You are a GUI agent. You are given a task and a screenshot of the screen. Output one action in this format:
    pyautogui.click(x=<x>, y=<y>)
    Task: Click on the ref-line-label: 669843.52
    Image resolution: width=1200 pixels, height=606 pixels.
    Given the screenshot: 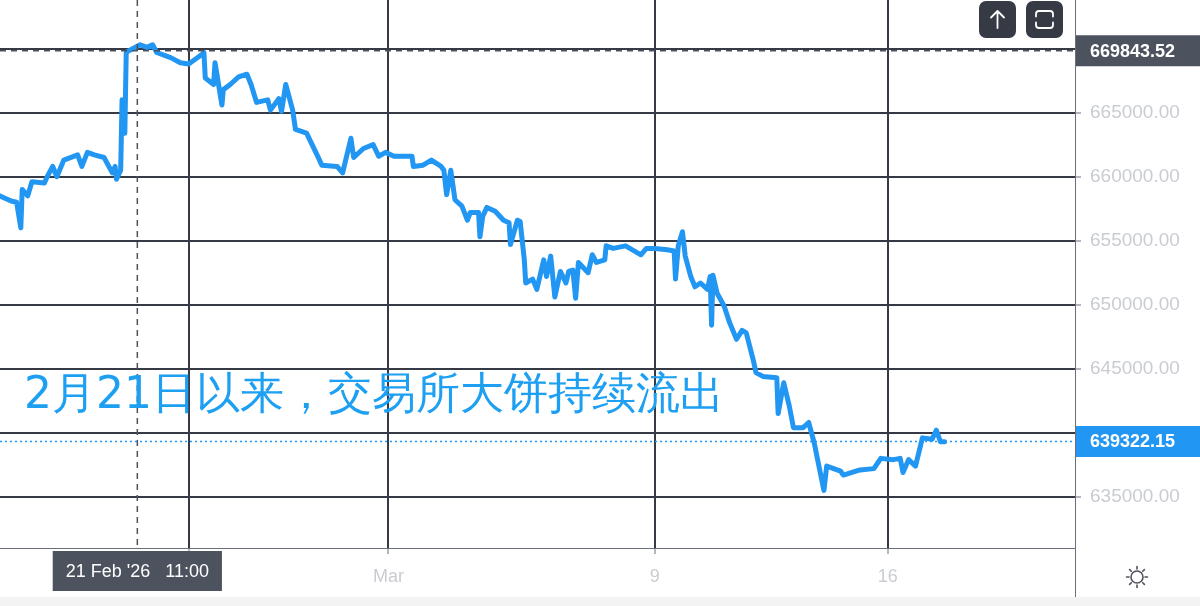 What is the action you would take?
    pyautogui.click(x=1133, y=50)
    